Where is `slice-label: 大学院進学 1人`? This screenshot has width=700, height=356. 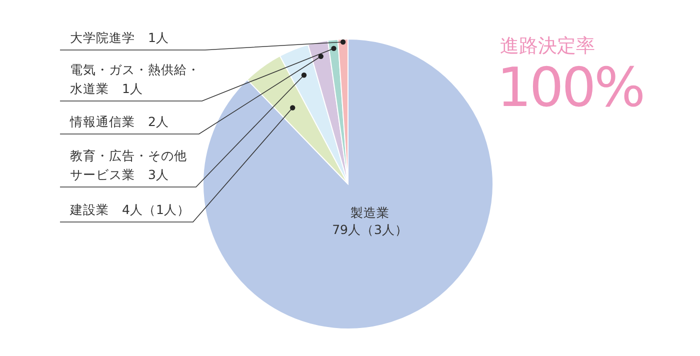 slice-label: 大学院進学 1人 is located at coordinates (119, 37).